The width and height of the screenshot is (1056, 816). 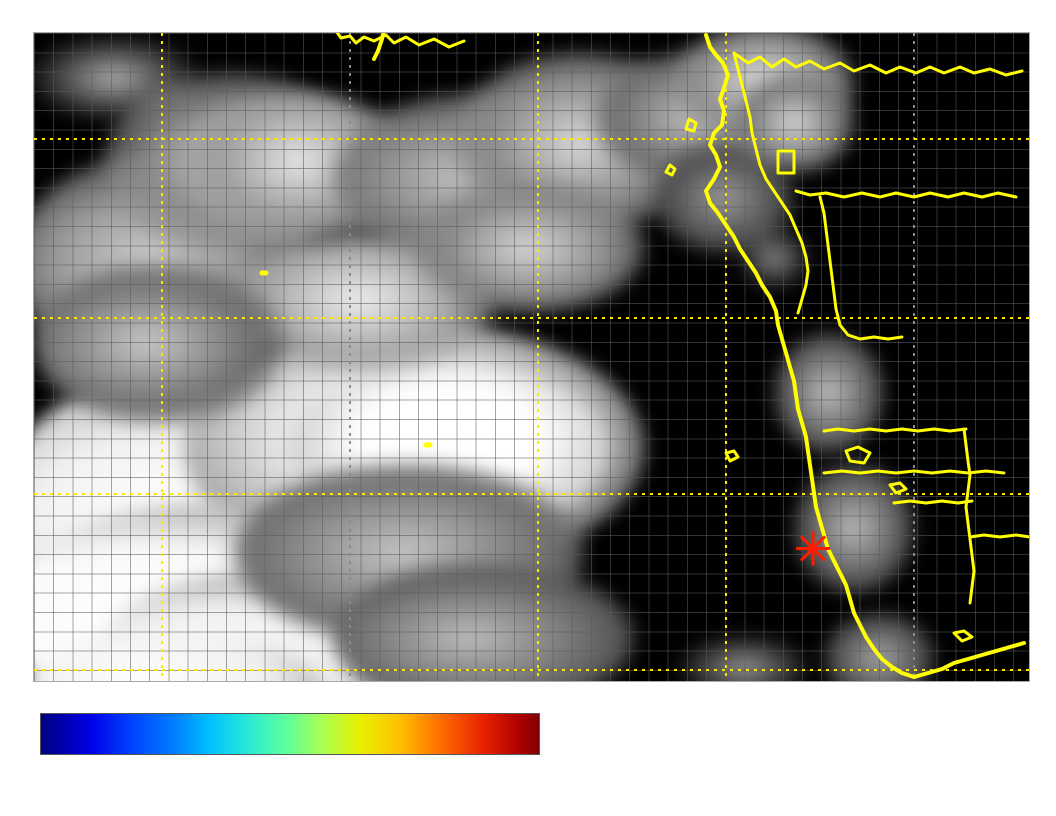 I want to click on graticule-lat-minus27, so click(x=531, y=670).